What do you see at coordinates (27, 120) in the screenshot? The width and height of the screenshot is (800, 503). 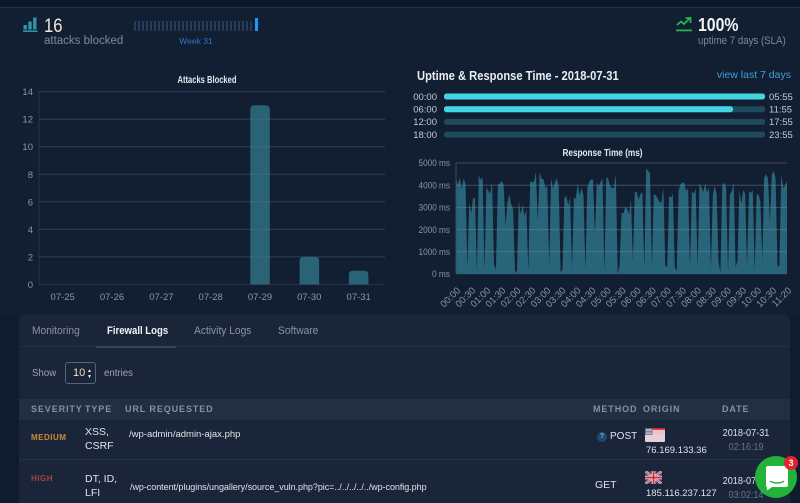 I see `svg-text: 12` at bounding box center [27, 120].